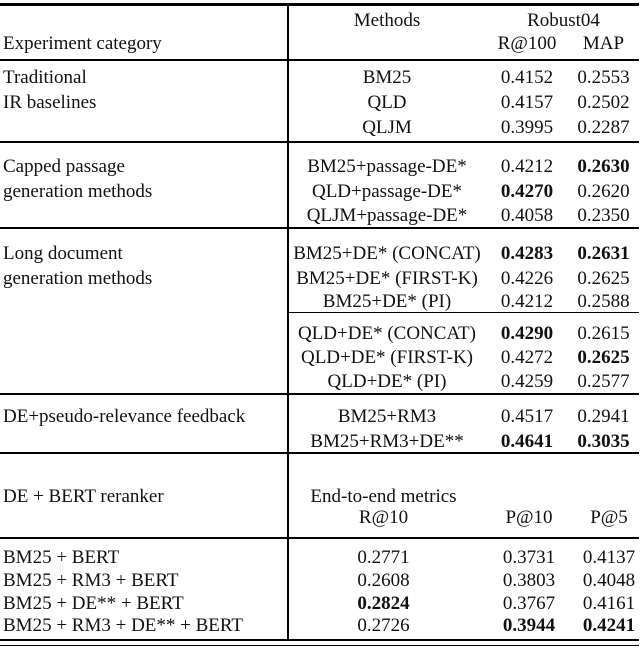 The width and height of the screenshot is (640, 650). I want to click on method-cell: QLJM+passage-DE*, so click(387, 215).